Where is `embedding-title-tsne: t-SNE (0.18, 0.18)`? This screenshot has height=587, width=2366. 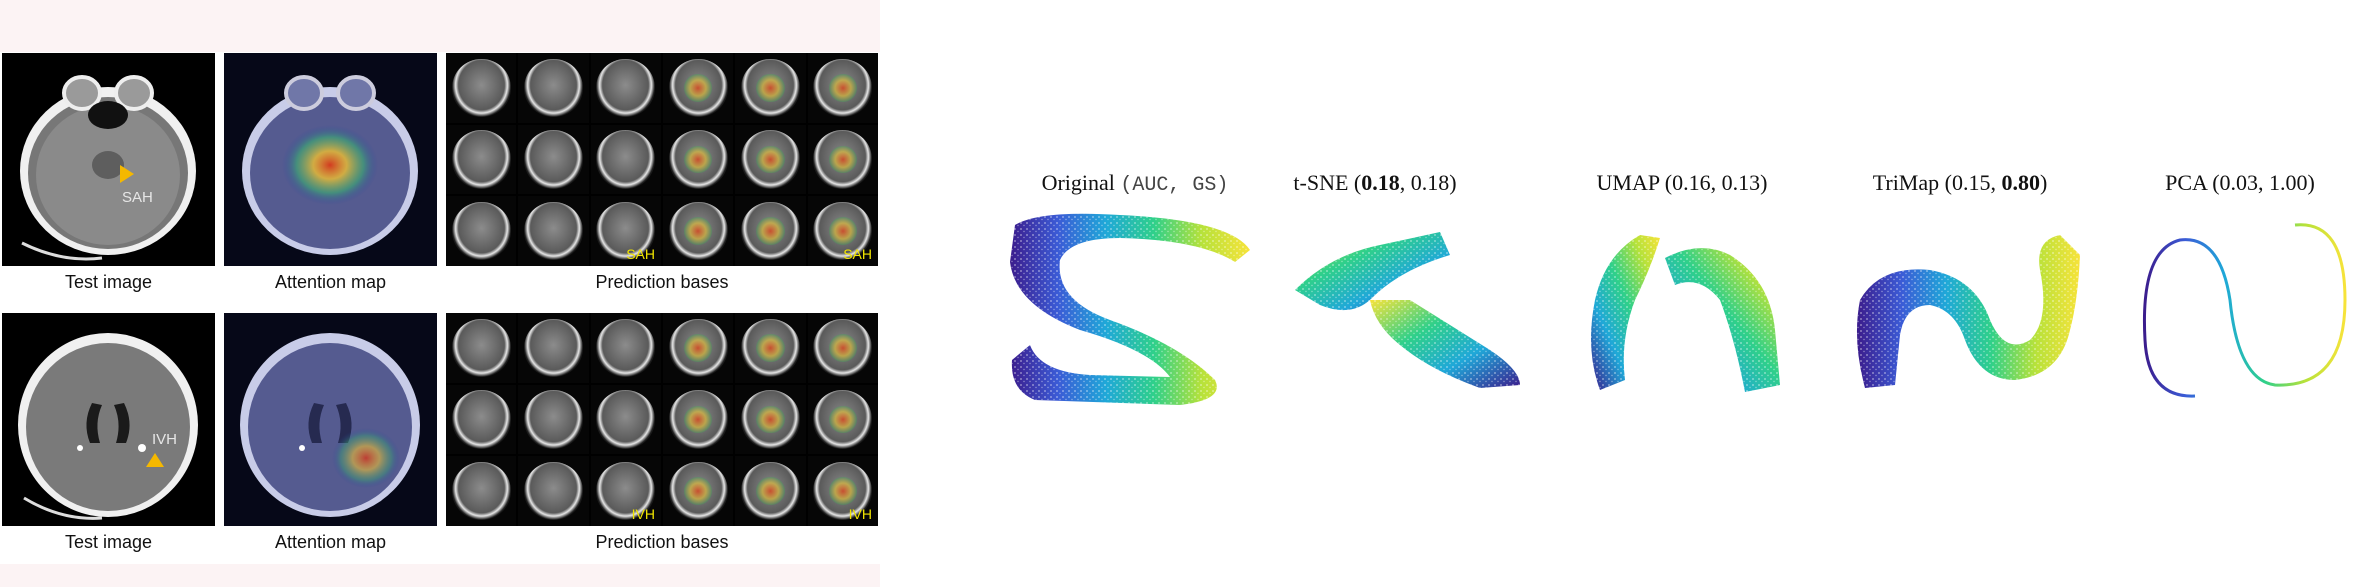 embedding-title-tsne: t-SNE (0.18, 0.18) is located at coordinates (1375, 182).